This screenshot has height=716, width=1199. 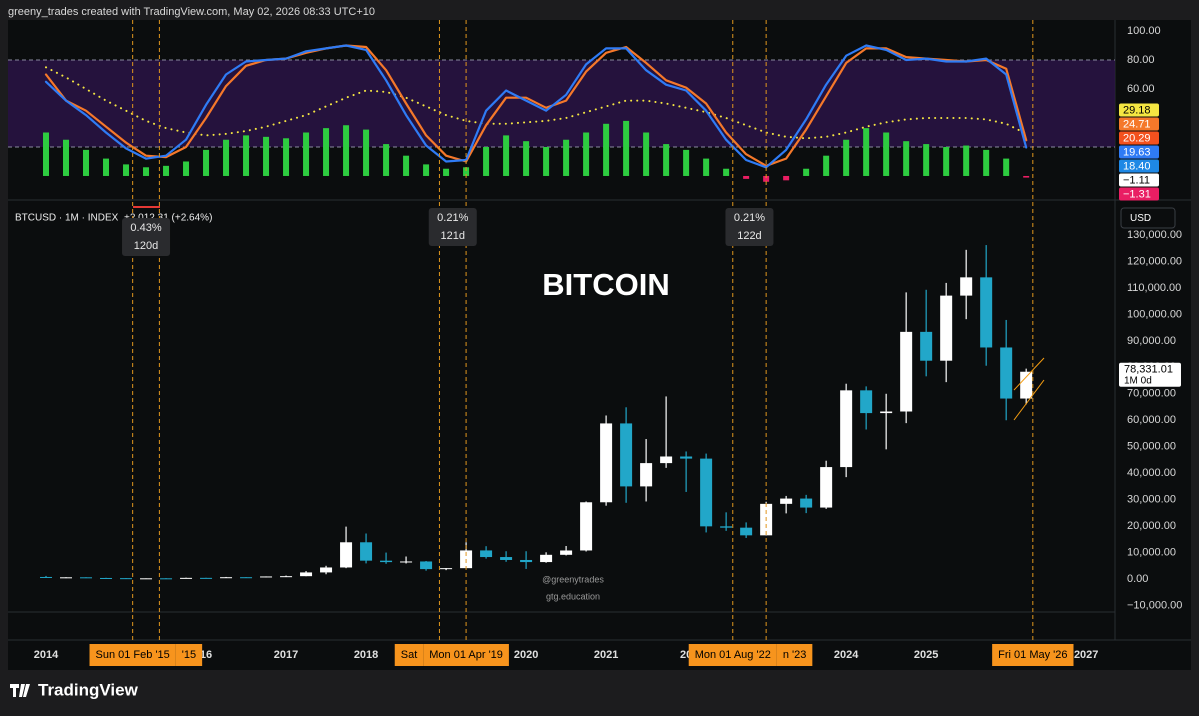 I want to click on watermark: BITCOIN, so click(x=605, y=284).